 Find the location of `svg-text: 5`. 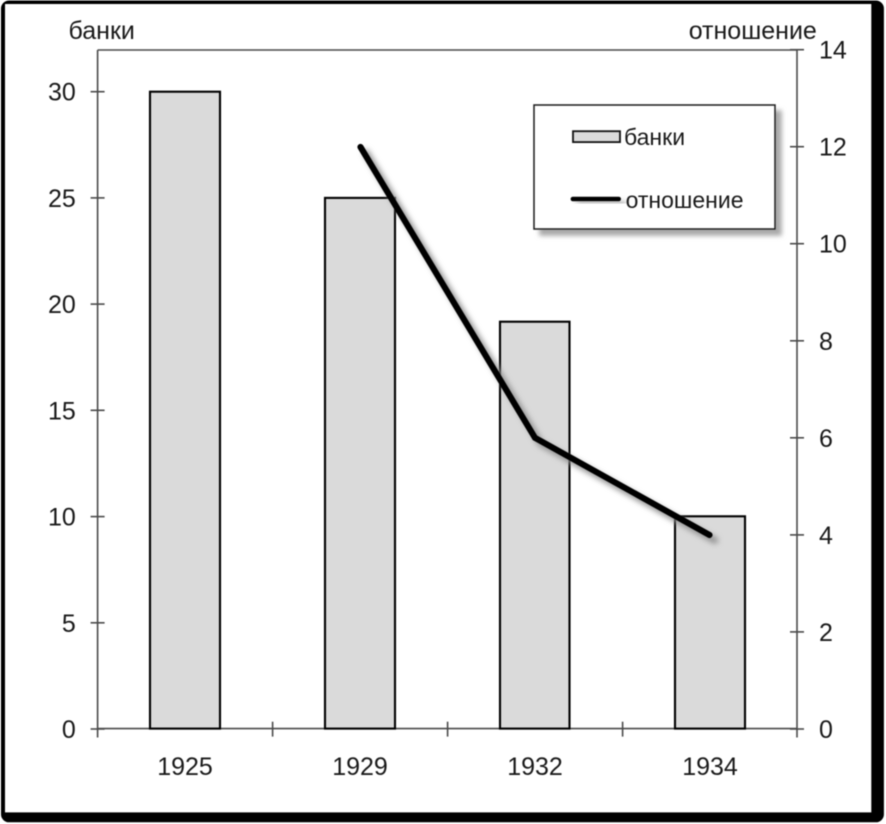

svg-text: 5 is located at coordinates (69, 624).